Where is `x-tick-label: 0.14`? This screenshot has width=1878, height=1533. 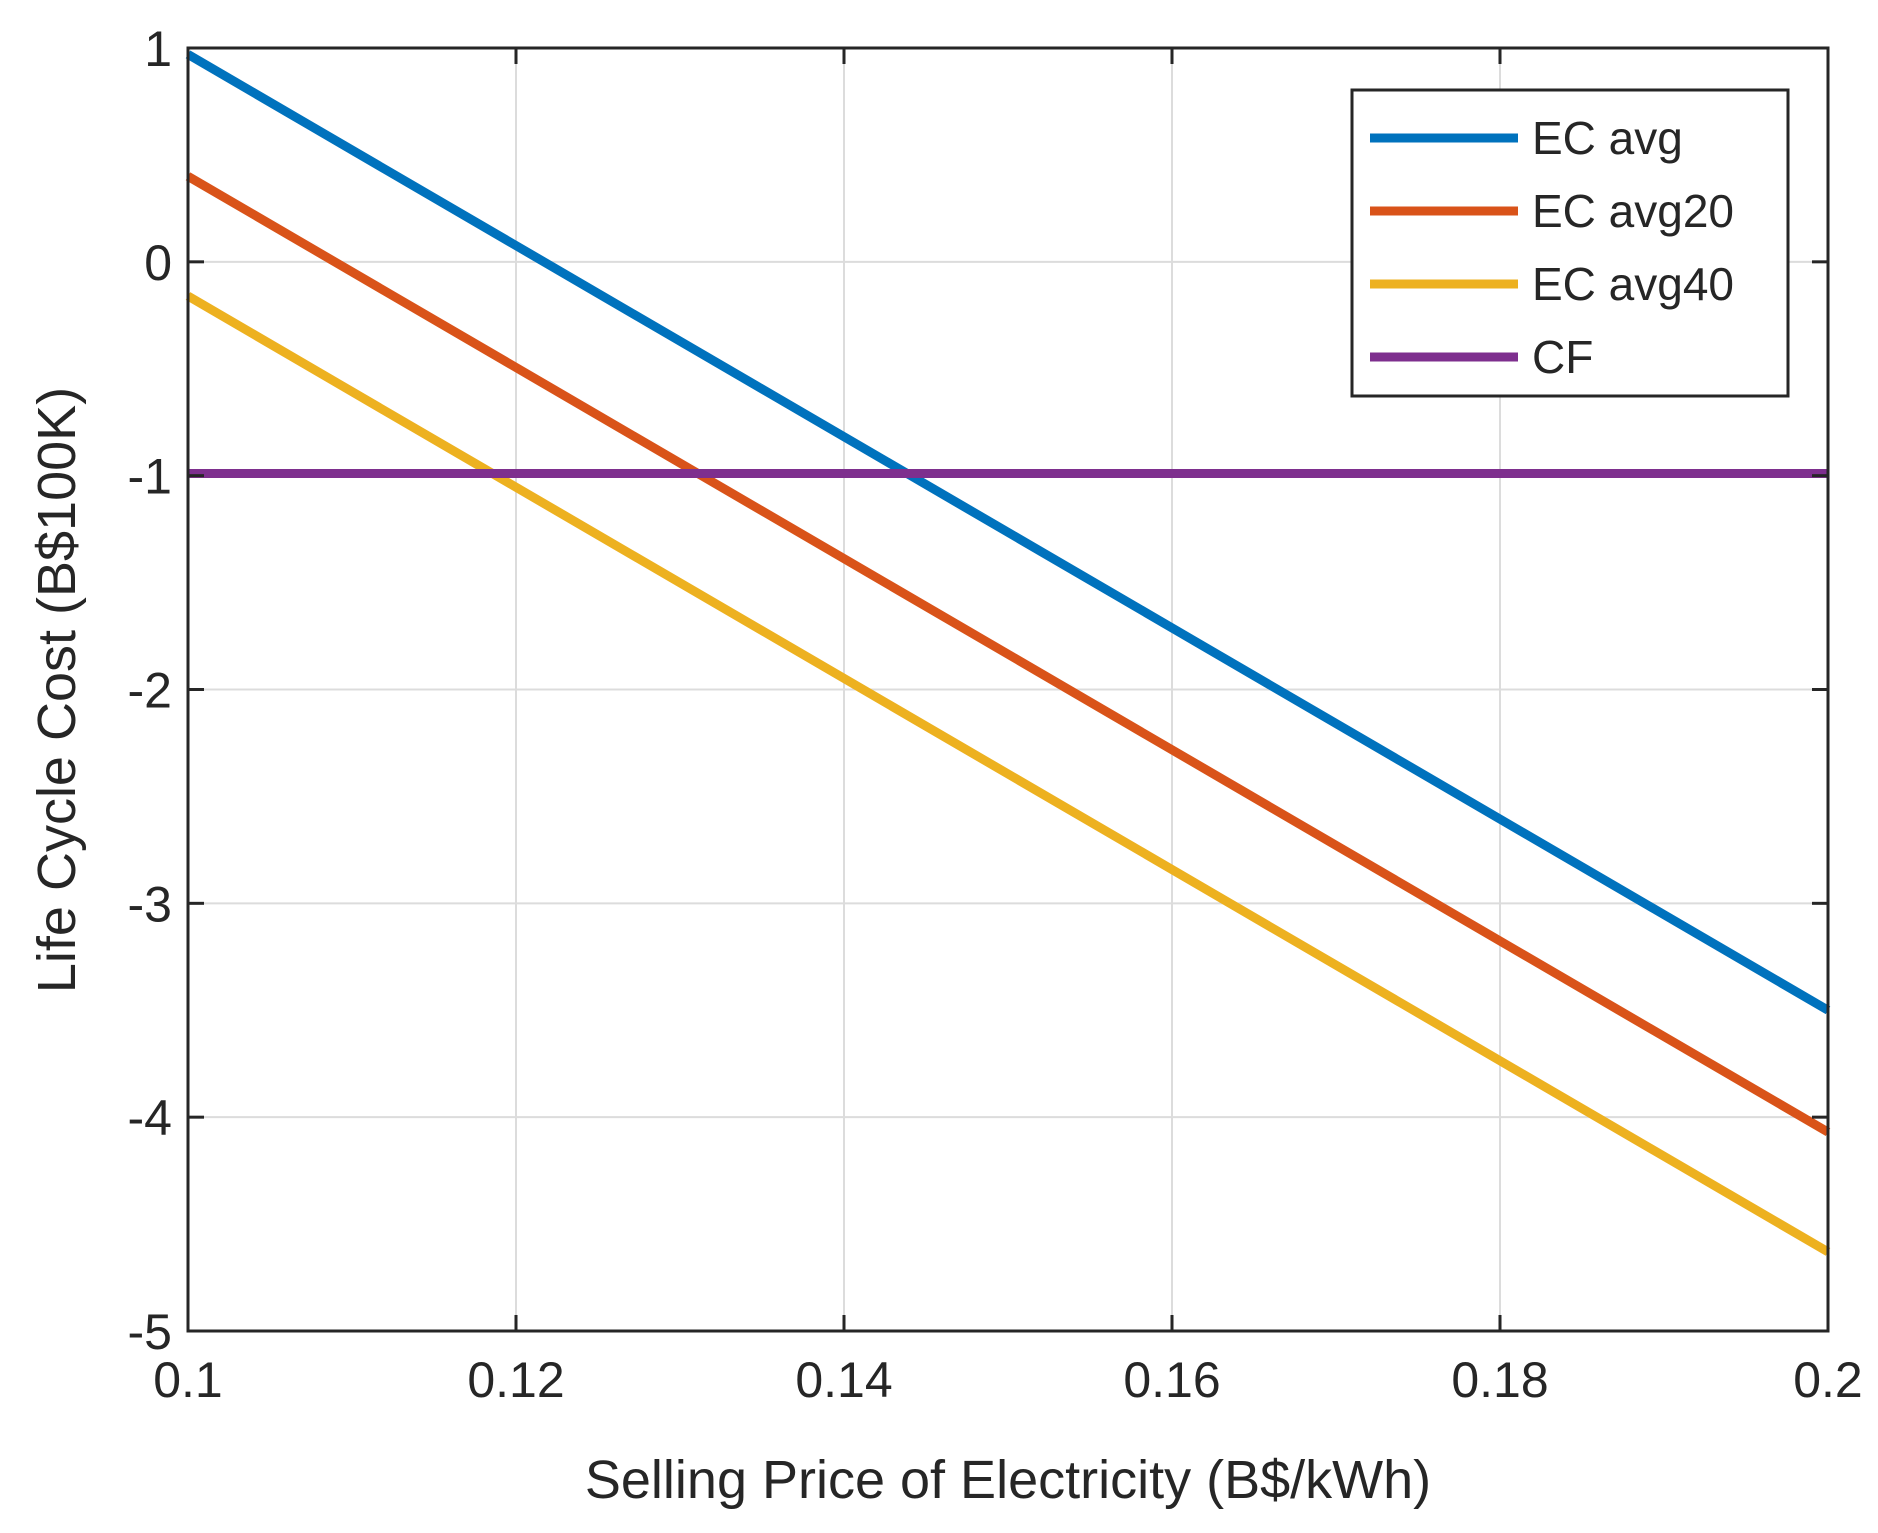 x-tick-label: 0.14 is located at coordinates (843, 1380).